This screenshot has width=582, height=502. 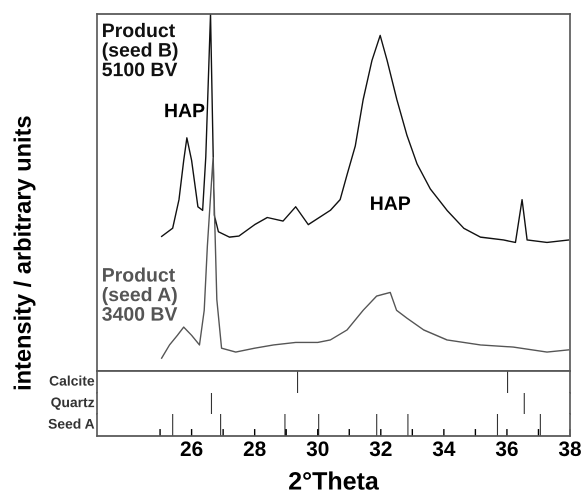 What do you see at coordinates (569, 448) in the screenshot?
I see `x-tick-label: 38` at bounding box center [569, 448].